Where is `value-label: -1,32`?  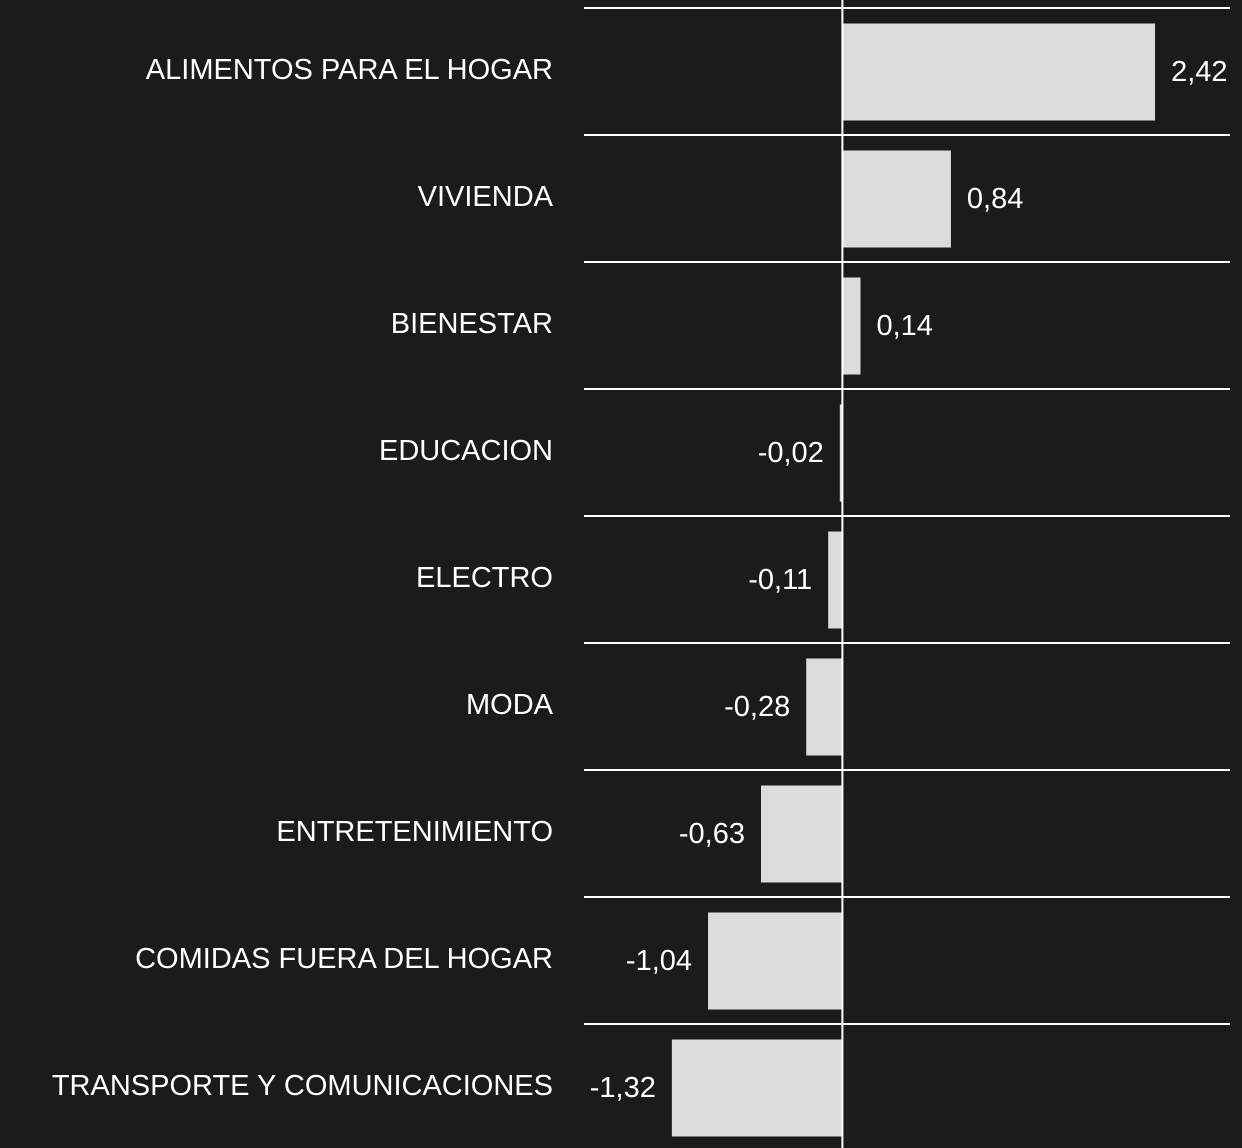 value-label: -1,32 is located at coordinates (623, 1088).